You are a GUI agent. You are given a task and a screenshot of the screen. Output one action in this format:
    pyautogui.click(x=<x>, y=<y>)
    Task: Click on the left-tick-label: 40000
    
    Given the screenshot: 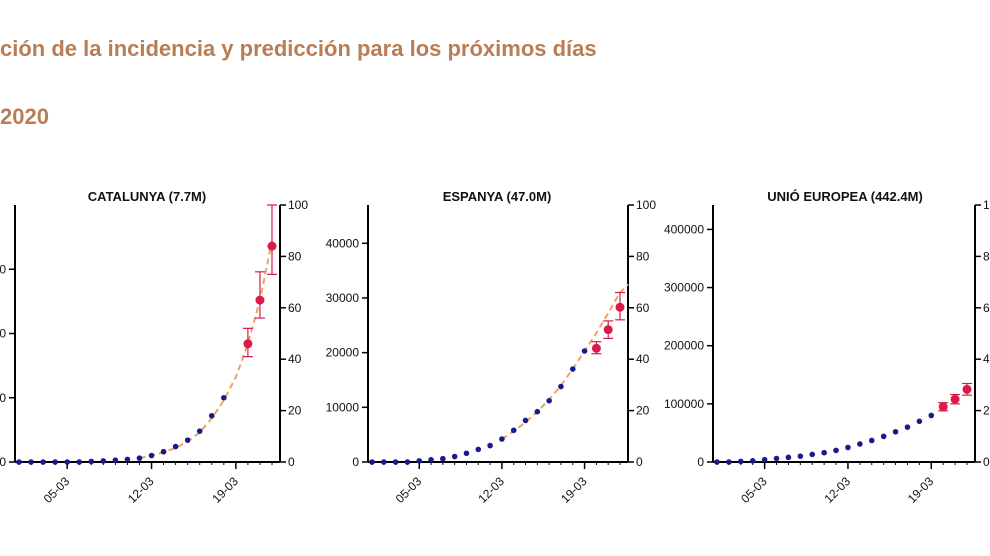 What is the action you would take?
    pyautogui.click(x=343, y=243)
    